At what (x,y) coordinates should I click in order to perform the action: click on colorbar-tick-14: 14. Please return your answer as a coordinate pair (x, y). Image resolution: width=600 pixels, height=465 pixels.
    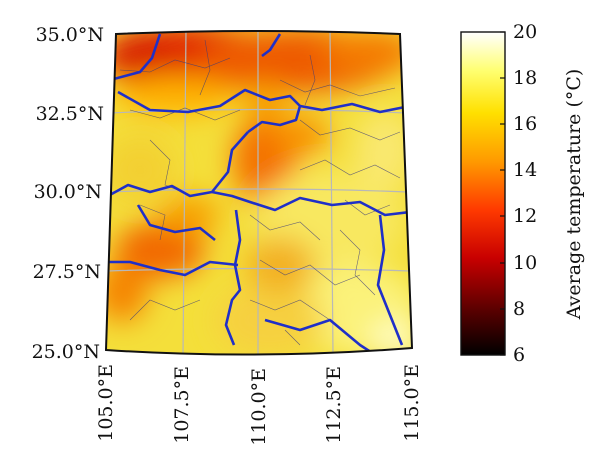
    Looking at the image, I should click on (525, 170).